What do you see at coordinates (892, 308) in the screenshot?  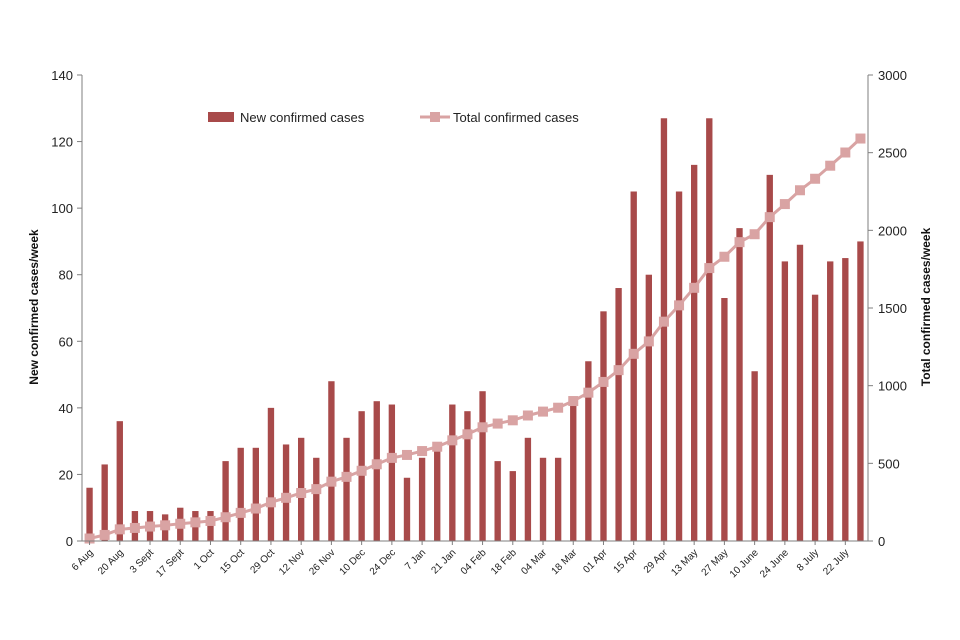 I see `right-tick-label: 1500` at bounding box center [892, 308].